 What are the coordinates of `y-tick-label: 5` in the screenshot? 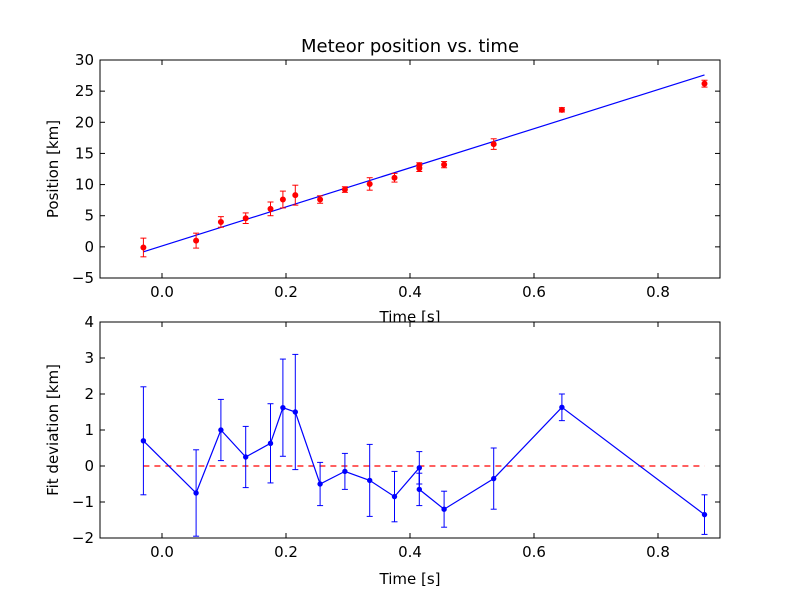 It's located at (89, 216).